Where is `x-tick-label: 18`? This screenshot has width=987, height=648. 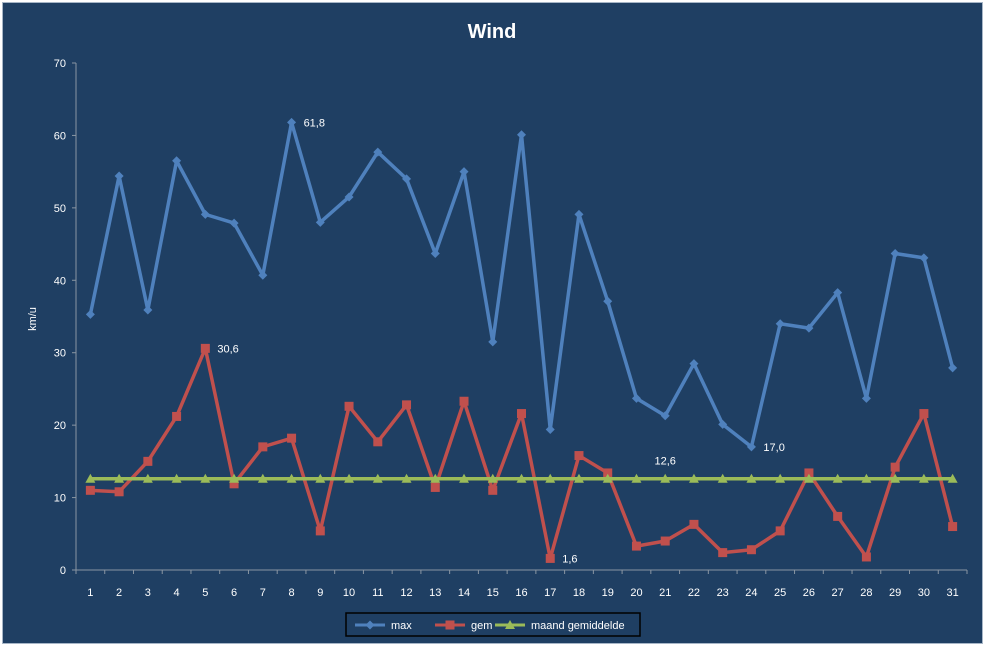
x-tick-label: 18 is located at coordinates (579, 593).